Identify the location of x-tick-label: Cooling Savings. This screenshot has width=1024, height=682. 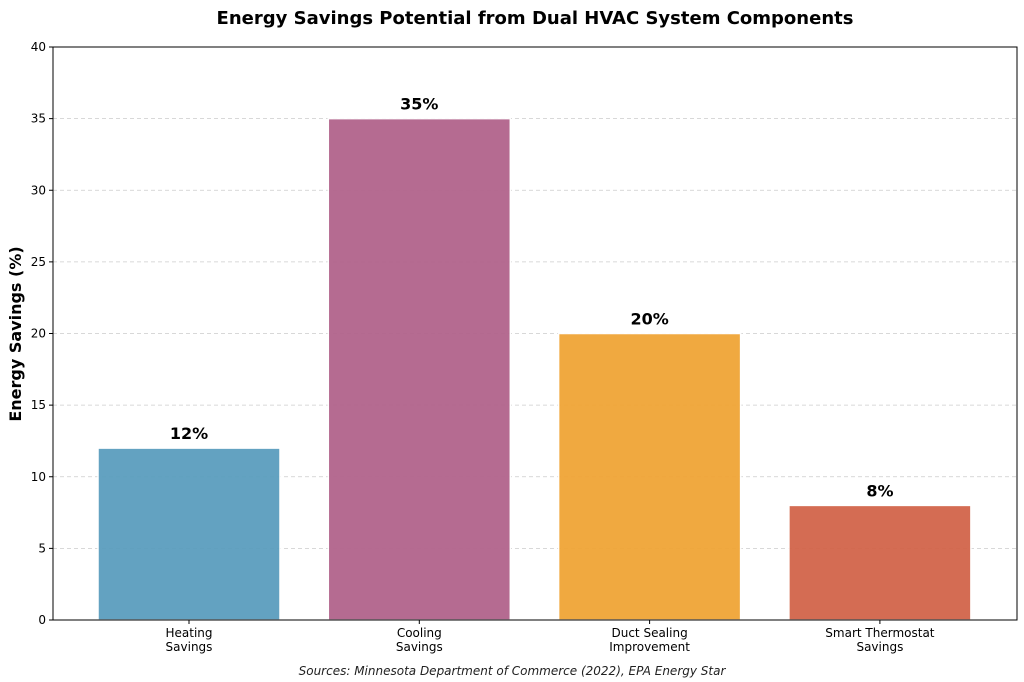
(419, 640).